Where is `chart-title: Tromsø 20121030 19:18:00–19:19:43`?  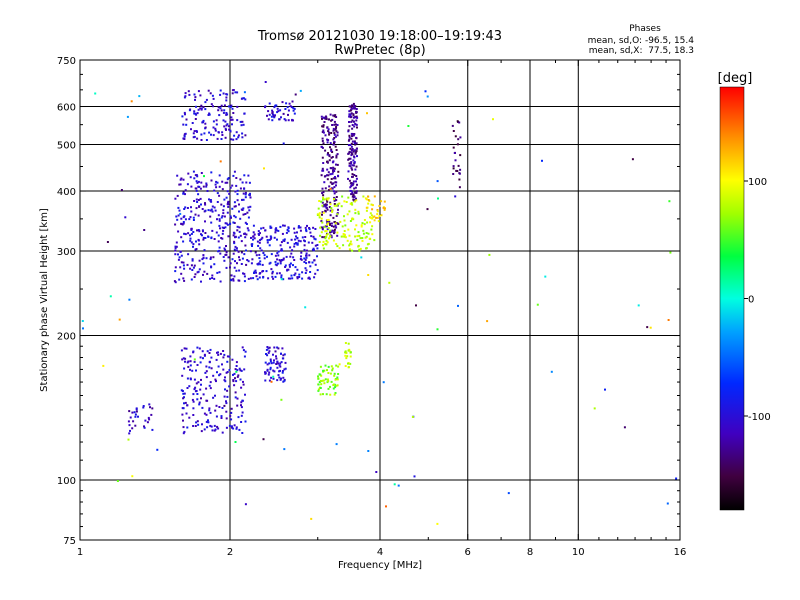
chart-title: Tromsø 20121030 19:18:00–19:19:43 is located at coordinates (379, 36).